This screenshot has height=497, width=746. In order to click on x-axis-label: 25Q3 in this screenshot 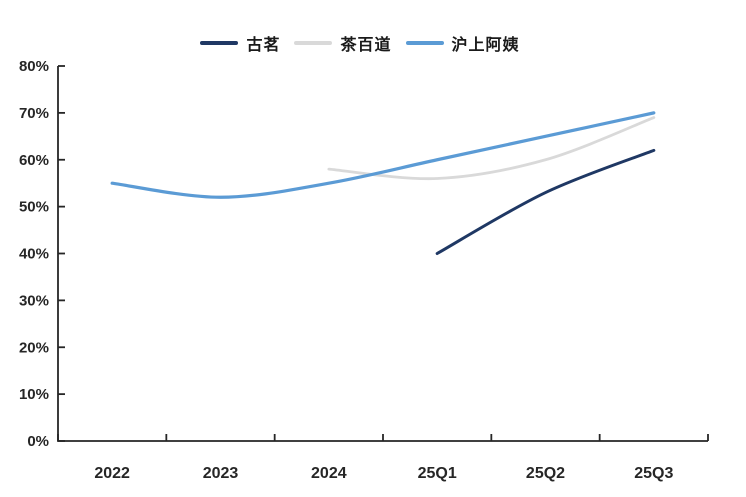, I will do `click(653, 473)`.